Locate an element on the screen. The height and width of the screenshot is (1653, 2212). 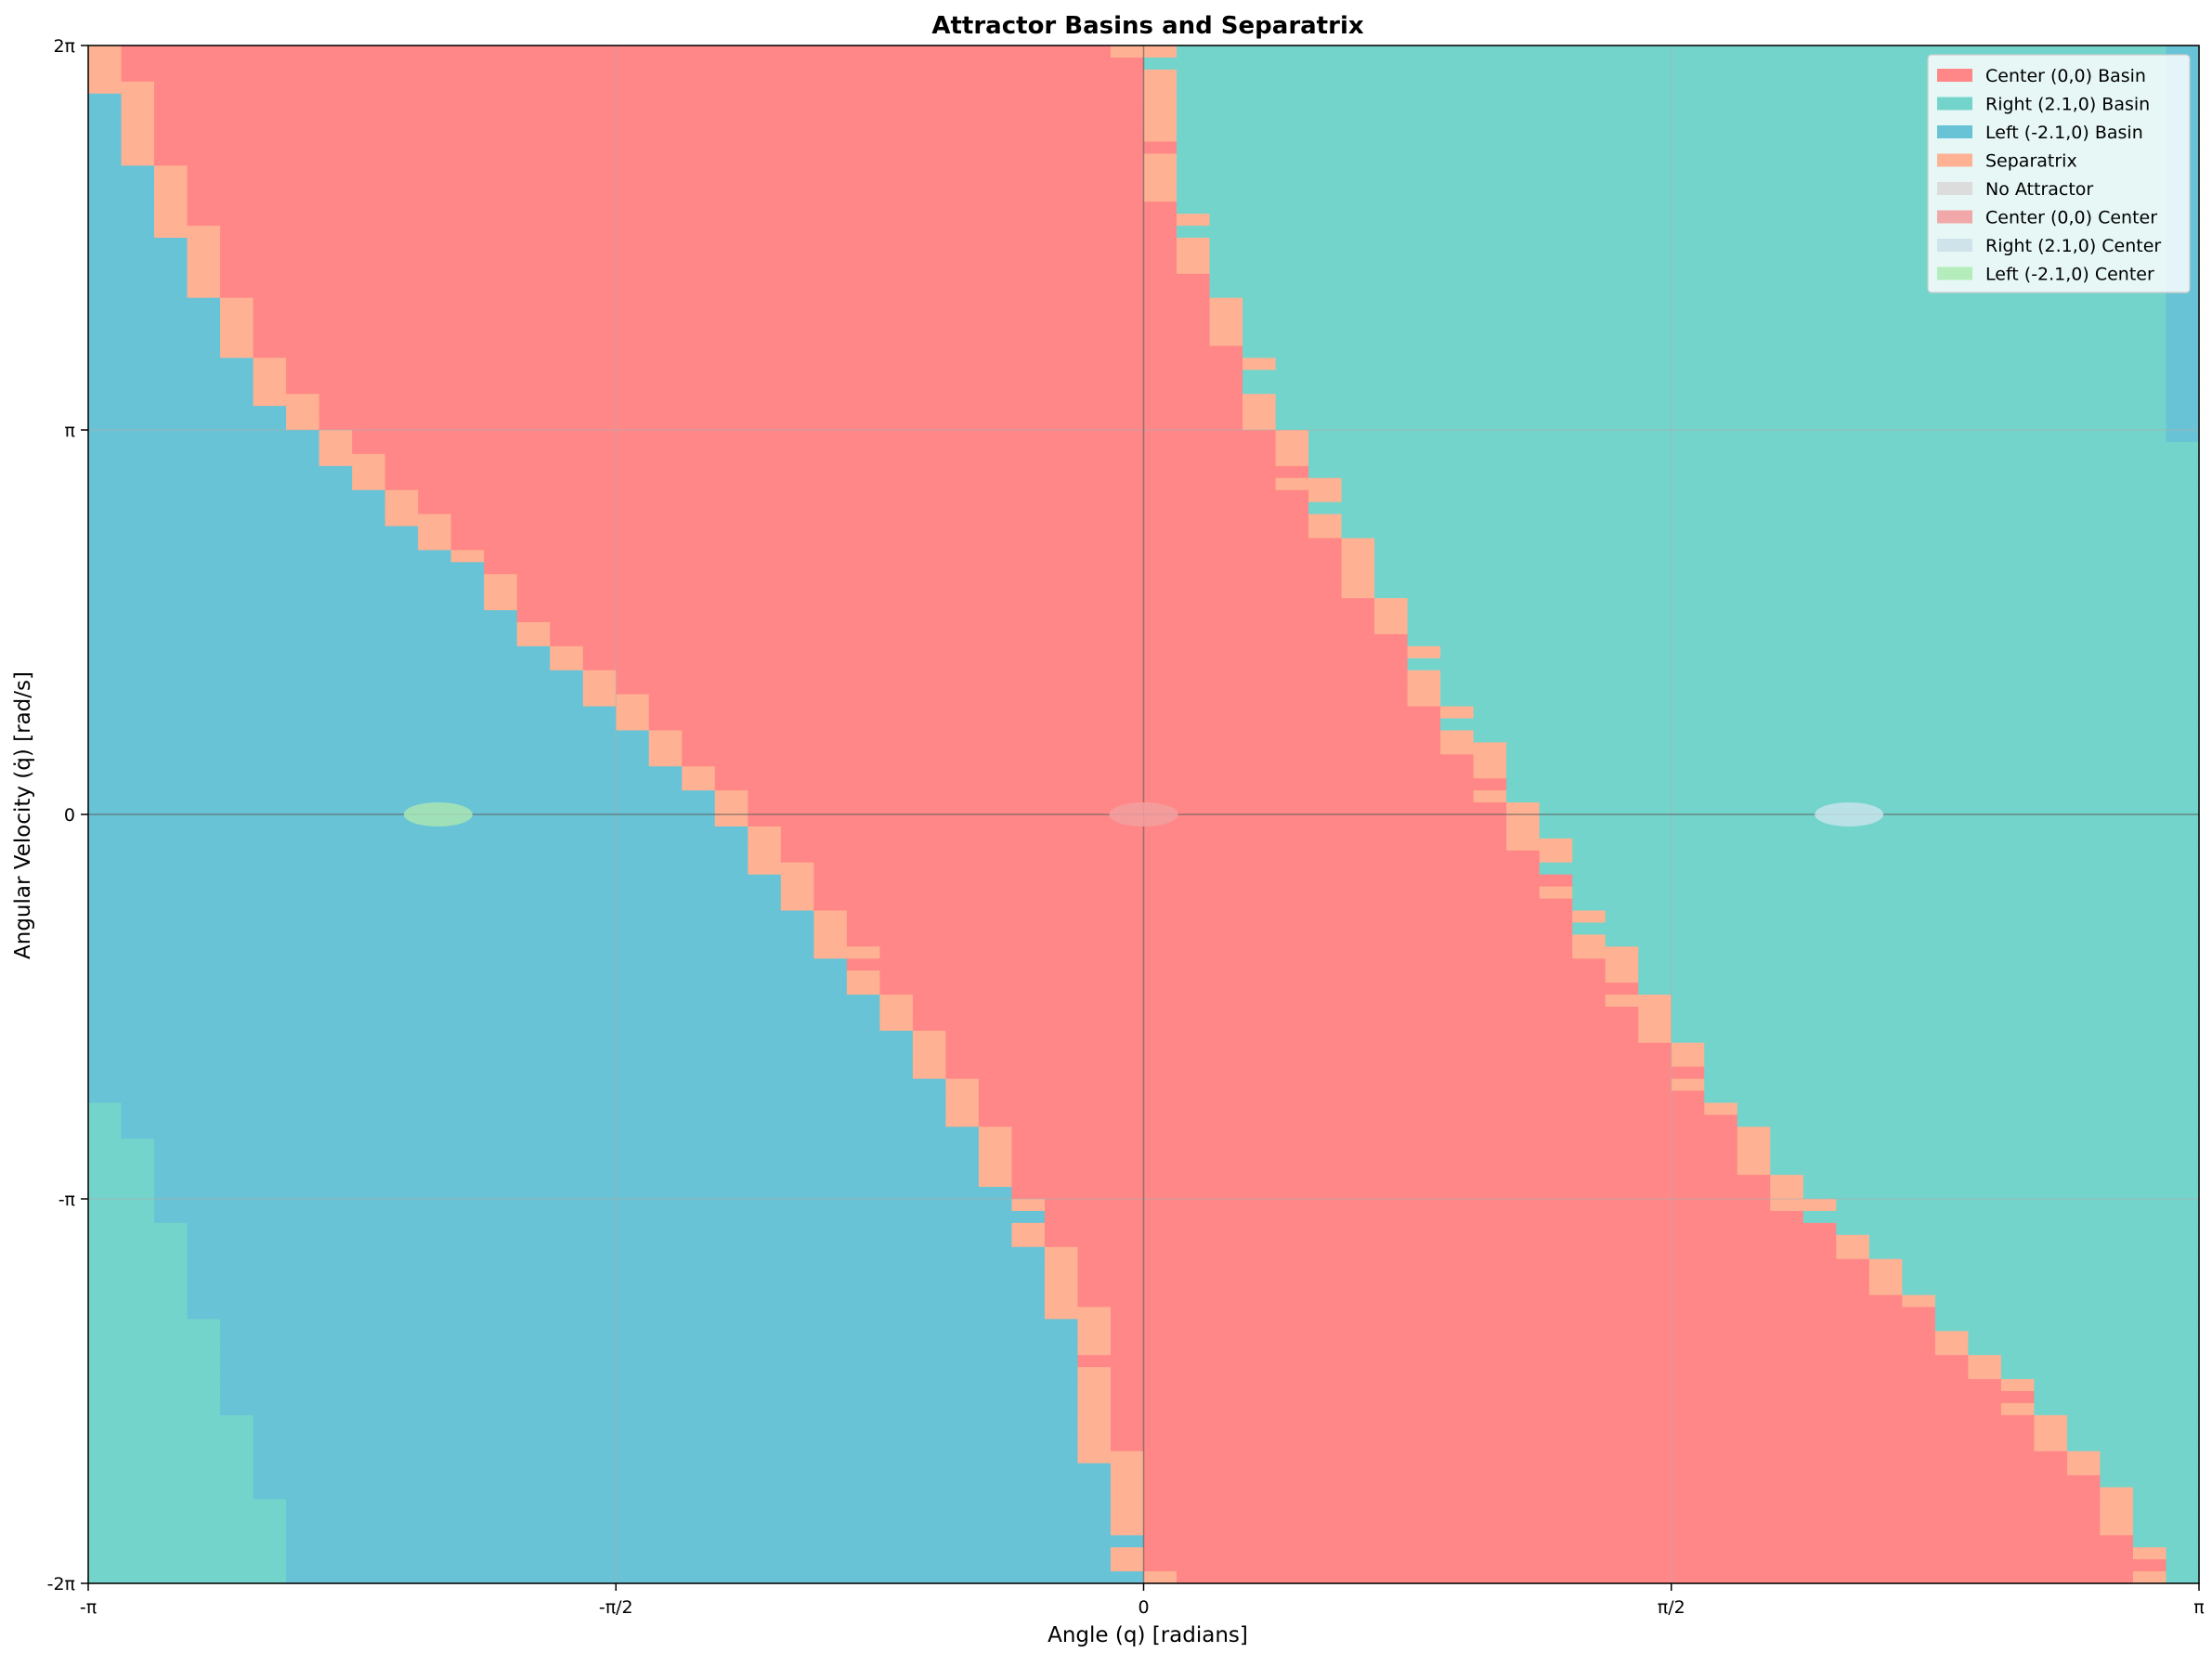
legend-box is located at coordinates (2059, 173).